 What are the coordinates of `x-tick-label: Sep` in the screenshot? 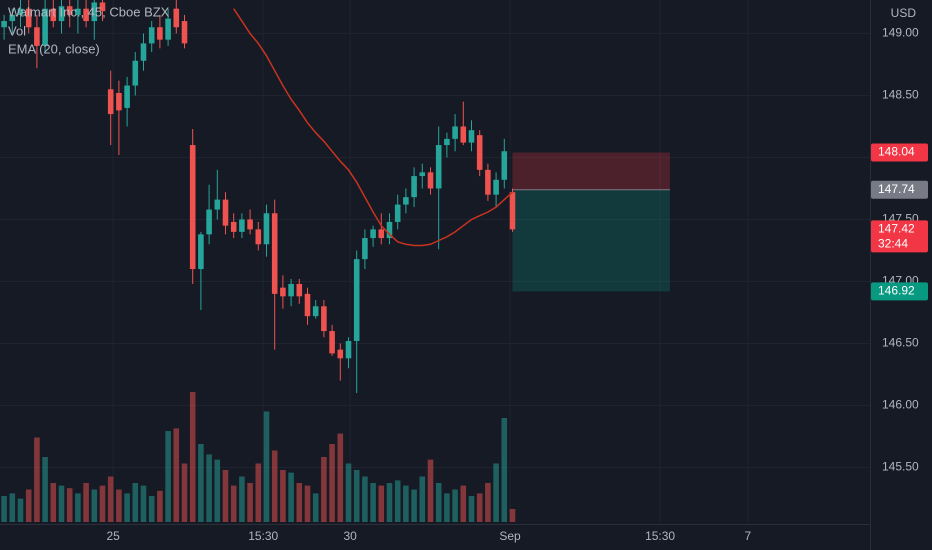 It's located at (510, 536).